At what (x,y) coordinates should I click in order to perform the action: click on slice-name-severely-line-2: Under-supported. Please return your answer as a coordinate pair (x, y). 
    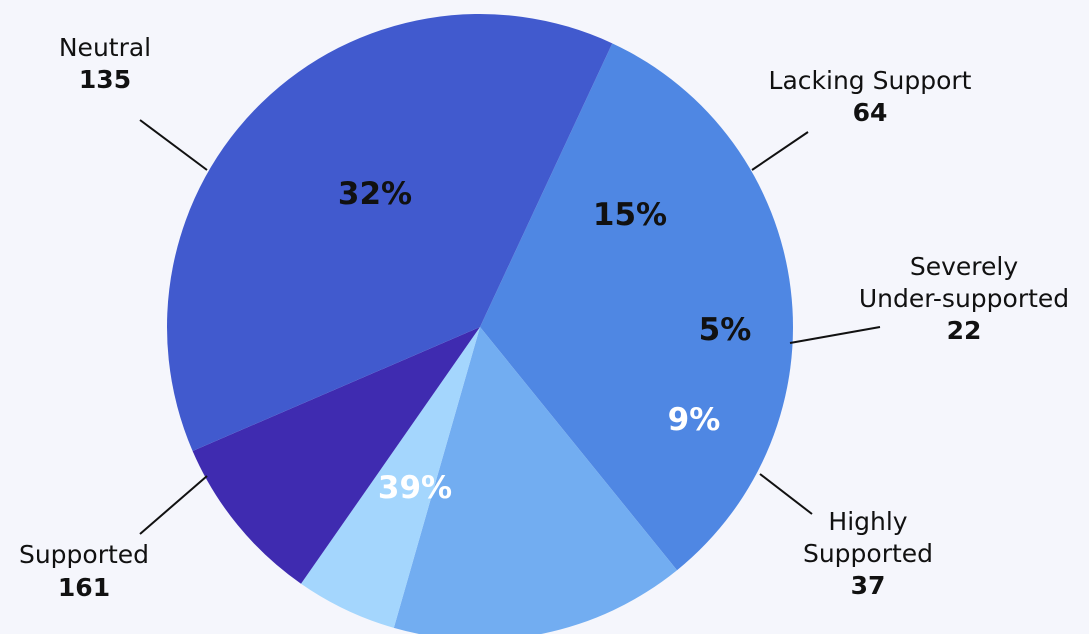
    Looking at the image, I should click on (964, 298).